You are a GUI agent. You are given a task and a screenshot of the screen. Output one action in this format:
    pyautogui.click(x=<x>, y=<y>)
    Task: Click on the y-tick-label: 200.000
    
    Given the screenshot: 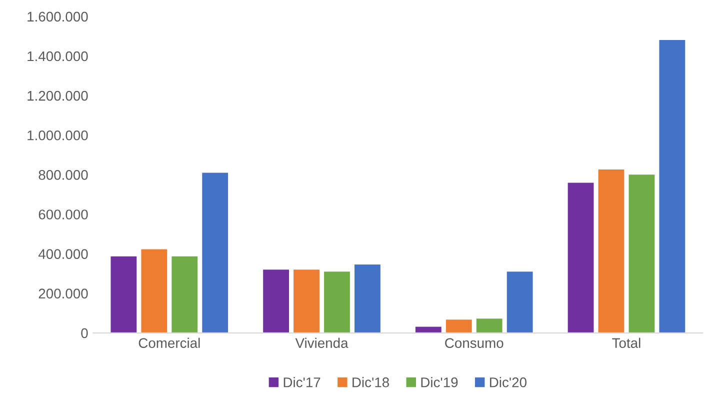 What is the action you would take?
    pyautogui.click(x=63, y=293)
    